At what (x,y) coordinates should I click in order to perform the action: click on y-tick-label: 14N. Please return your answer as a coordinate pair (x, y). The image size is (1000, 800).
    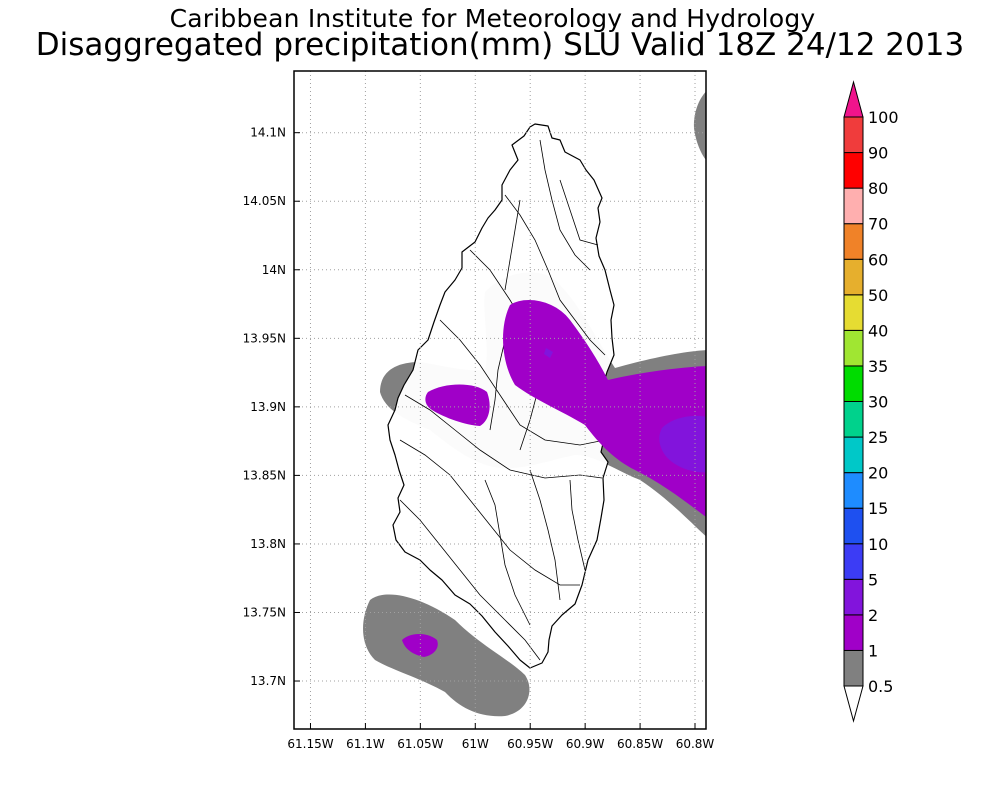
    Looking at the image, I should click on (274, 270).